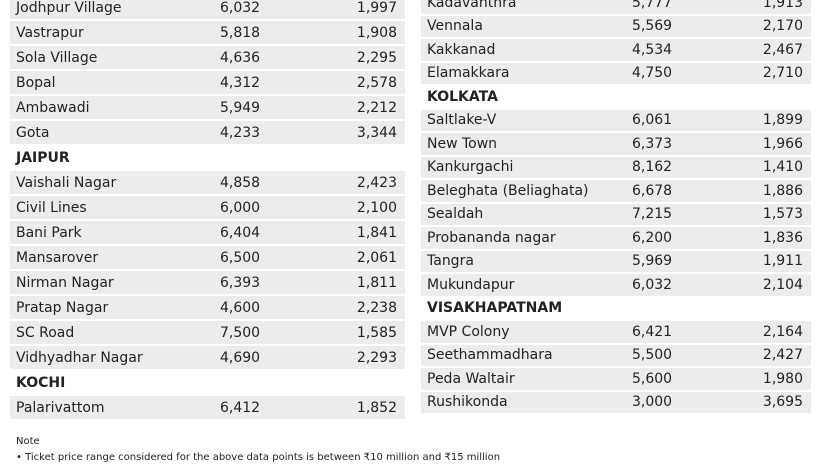  I want to click on price-cell: 6,412, so click(240, 407).